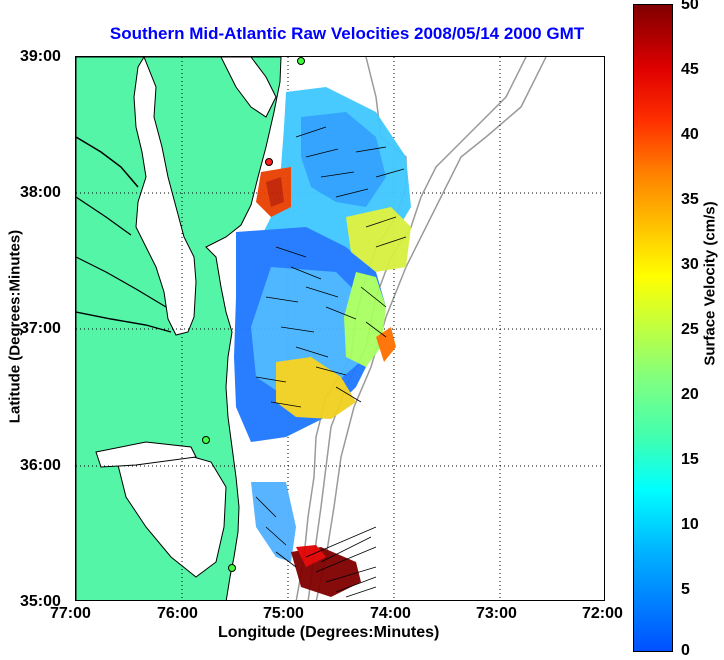 The image size is (724, 660). I want to click on colorbar-tick-0: 0, so click(685, 650).